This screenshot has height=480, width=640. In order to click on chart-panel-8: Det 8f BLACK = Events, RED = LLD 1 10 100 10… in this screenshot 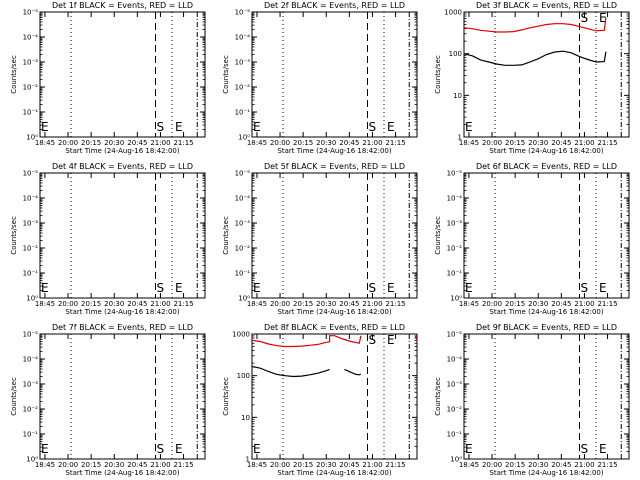, I will do `click(320, 400)`.